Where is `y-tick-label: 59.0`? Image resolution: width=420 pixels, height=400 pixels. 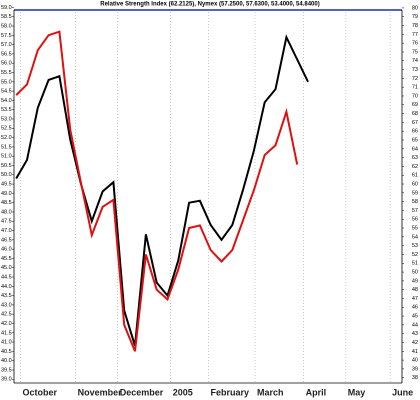
y-tick-label: 59.0 is located at coordinates (6, 8).